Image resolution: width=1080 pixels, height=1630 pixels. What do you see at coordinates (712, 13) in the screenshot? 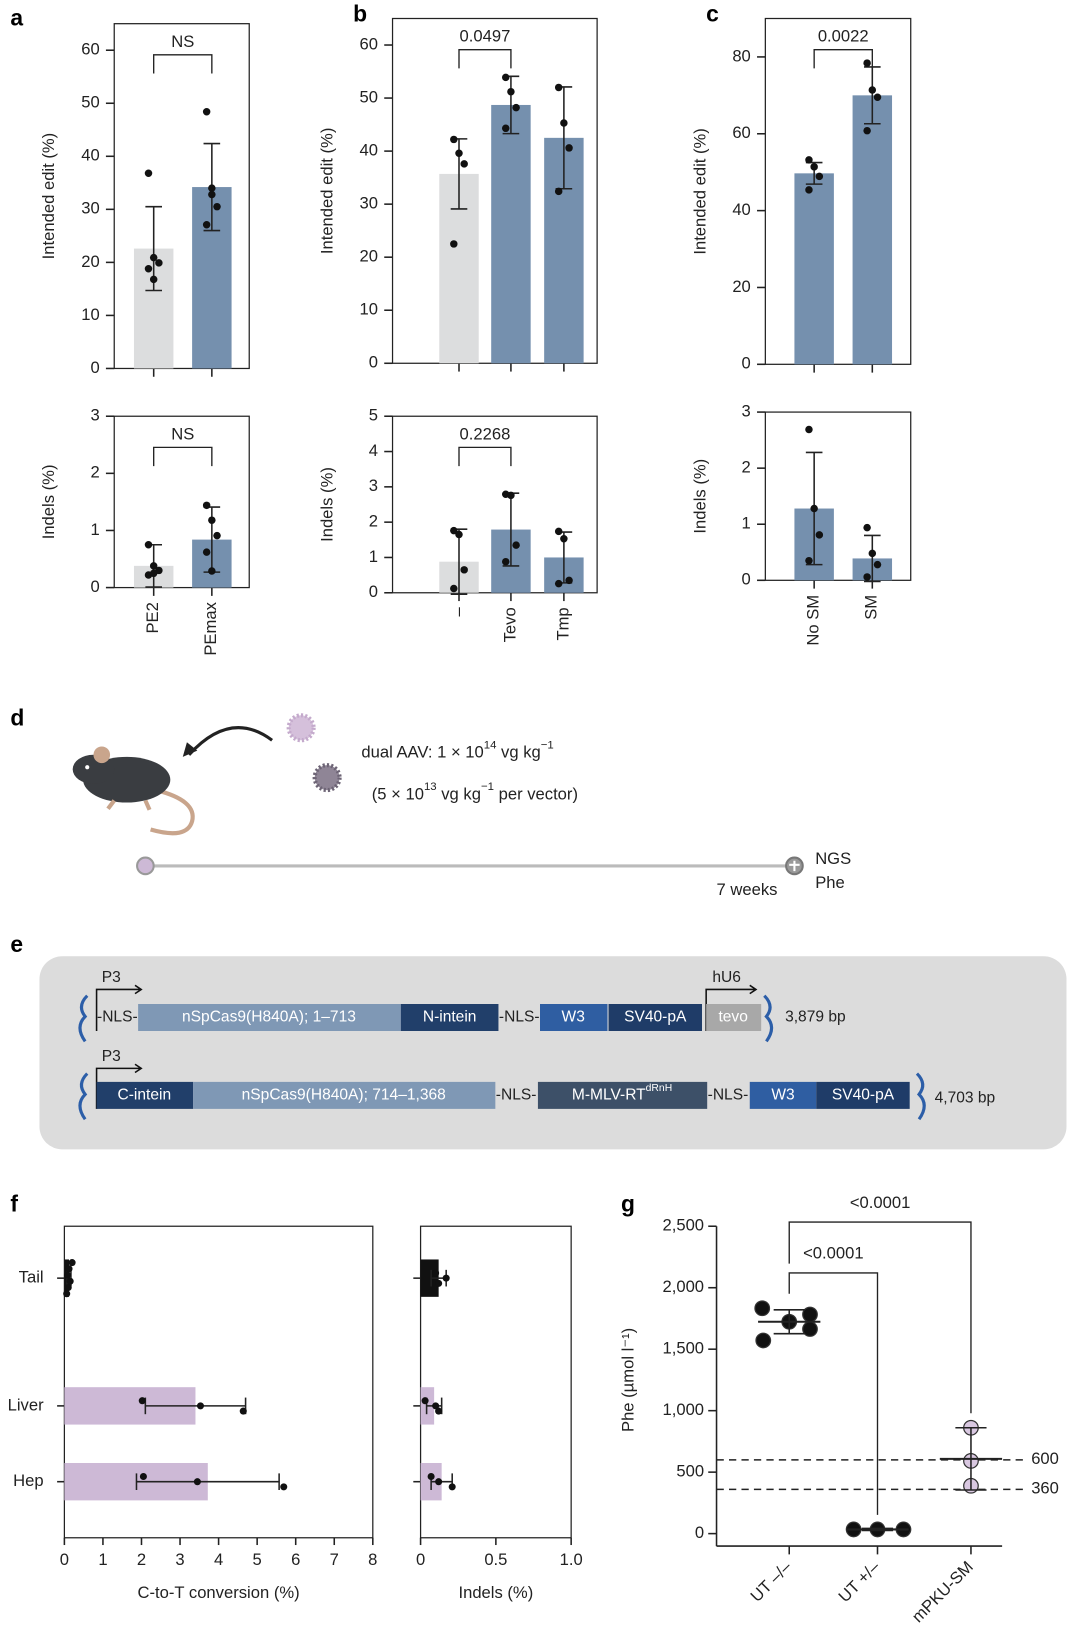
I see `panel-label: c` at bounding box center [712, 13].